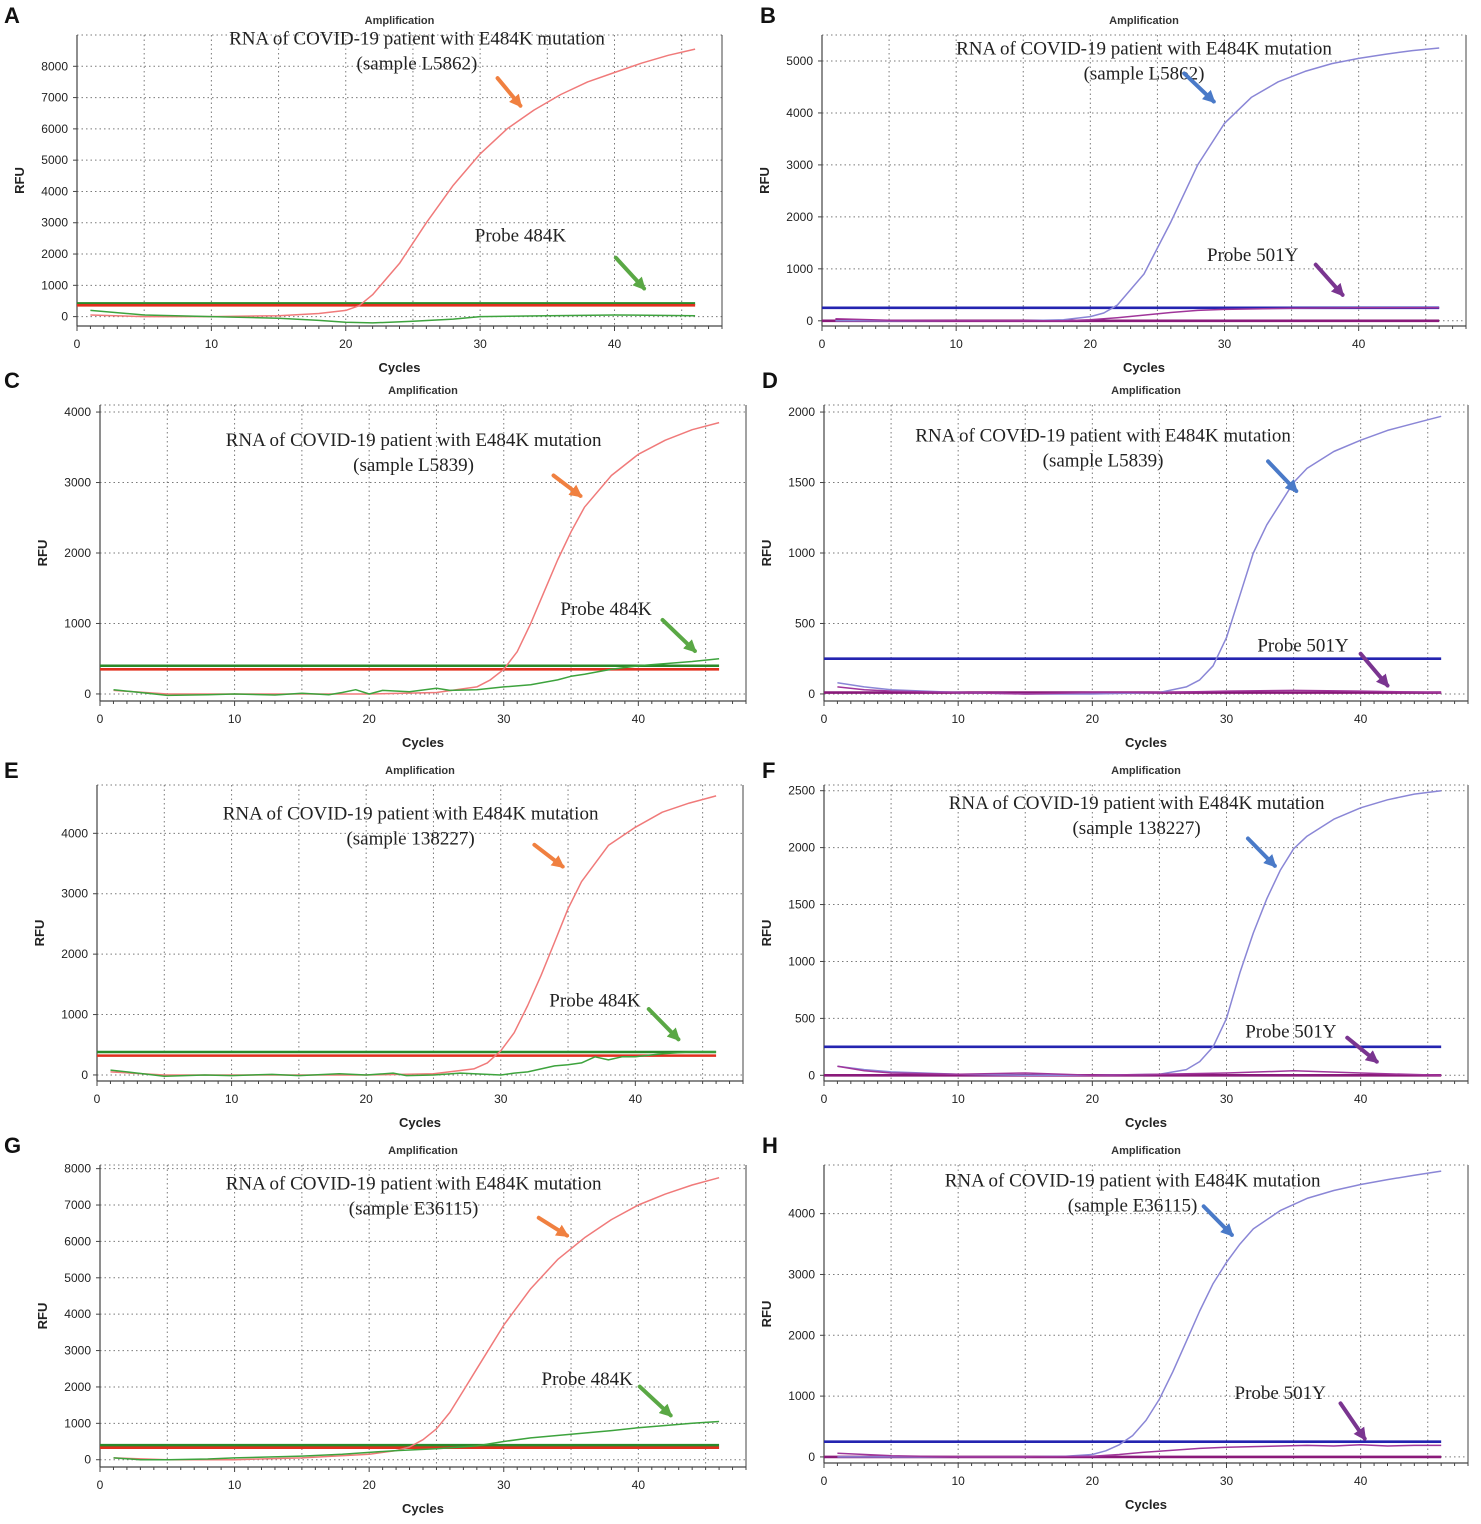  I want to click on annotation-line: (sample L5839), so click(1103, 461).